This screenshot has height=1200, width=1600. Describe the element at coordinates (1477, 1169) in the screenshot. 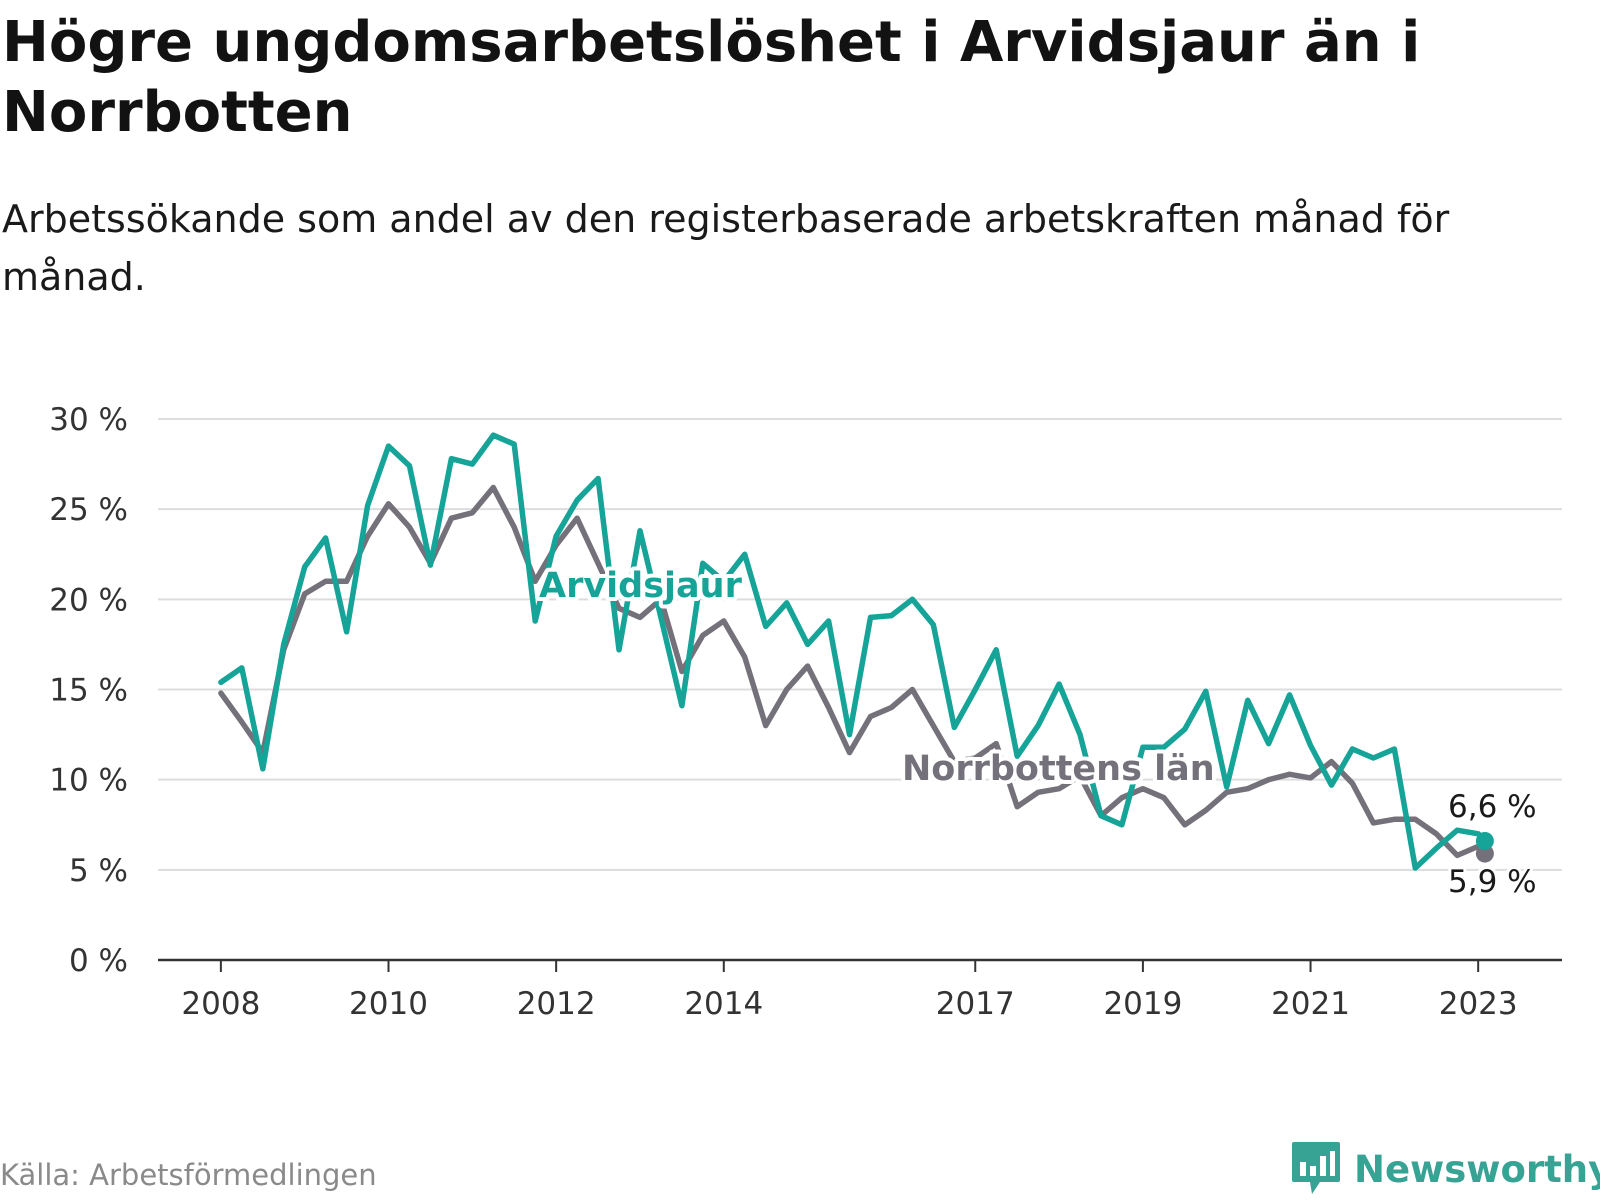

I see `brand-name: Newsworthy` at that location.